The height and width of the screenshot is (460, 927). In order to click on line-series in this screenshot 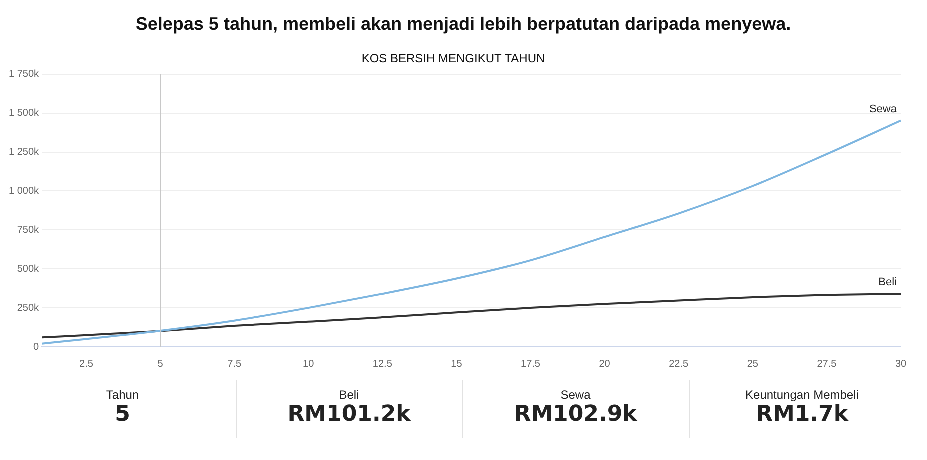, I will do `click(471, 316)`.